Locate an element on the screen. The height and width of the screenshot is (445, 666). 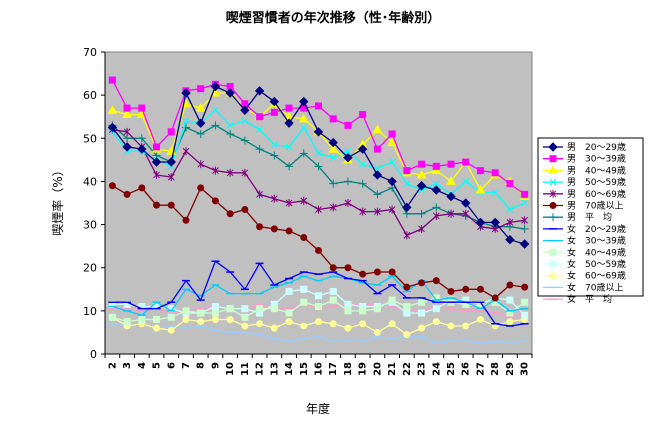
x-tick-label: 12 is located at coordinates (260, 369).